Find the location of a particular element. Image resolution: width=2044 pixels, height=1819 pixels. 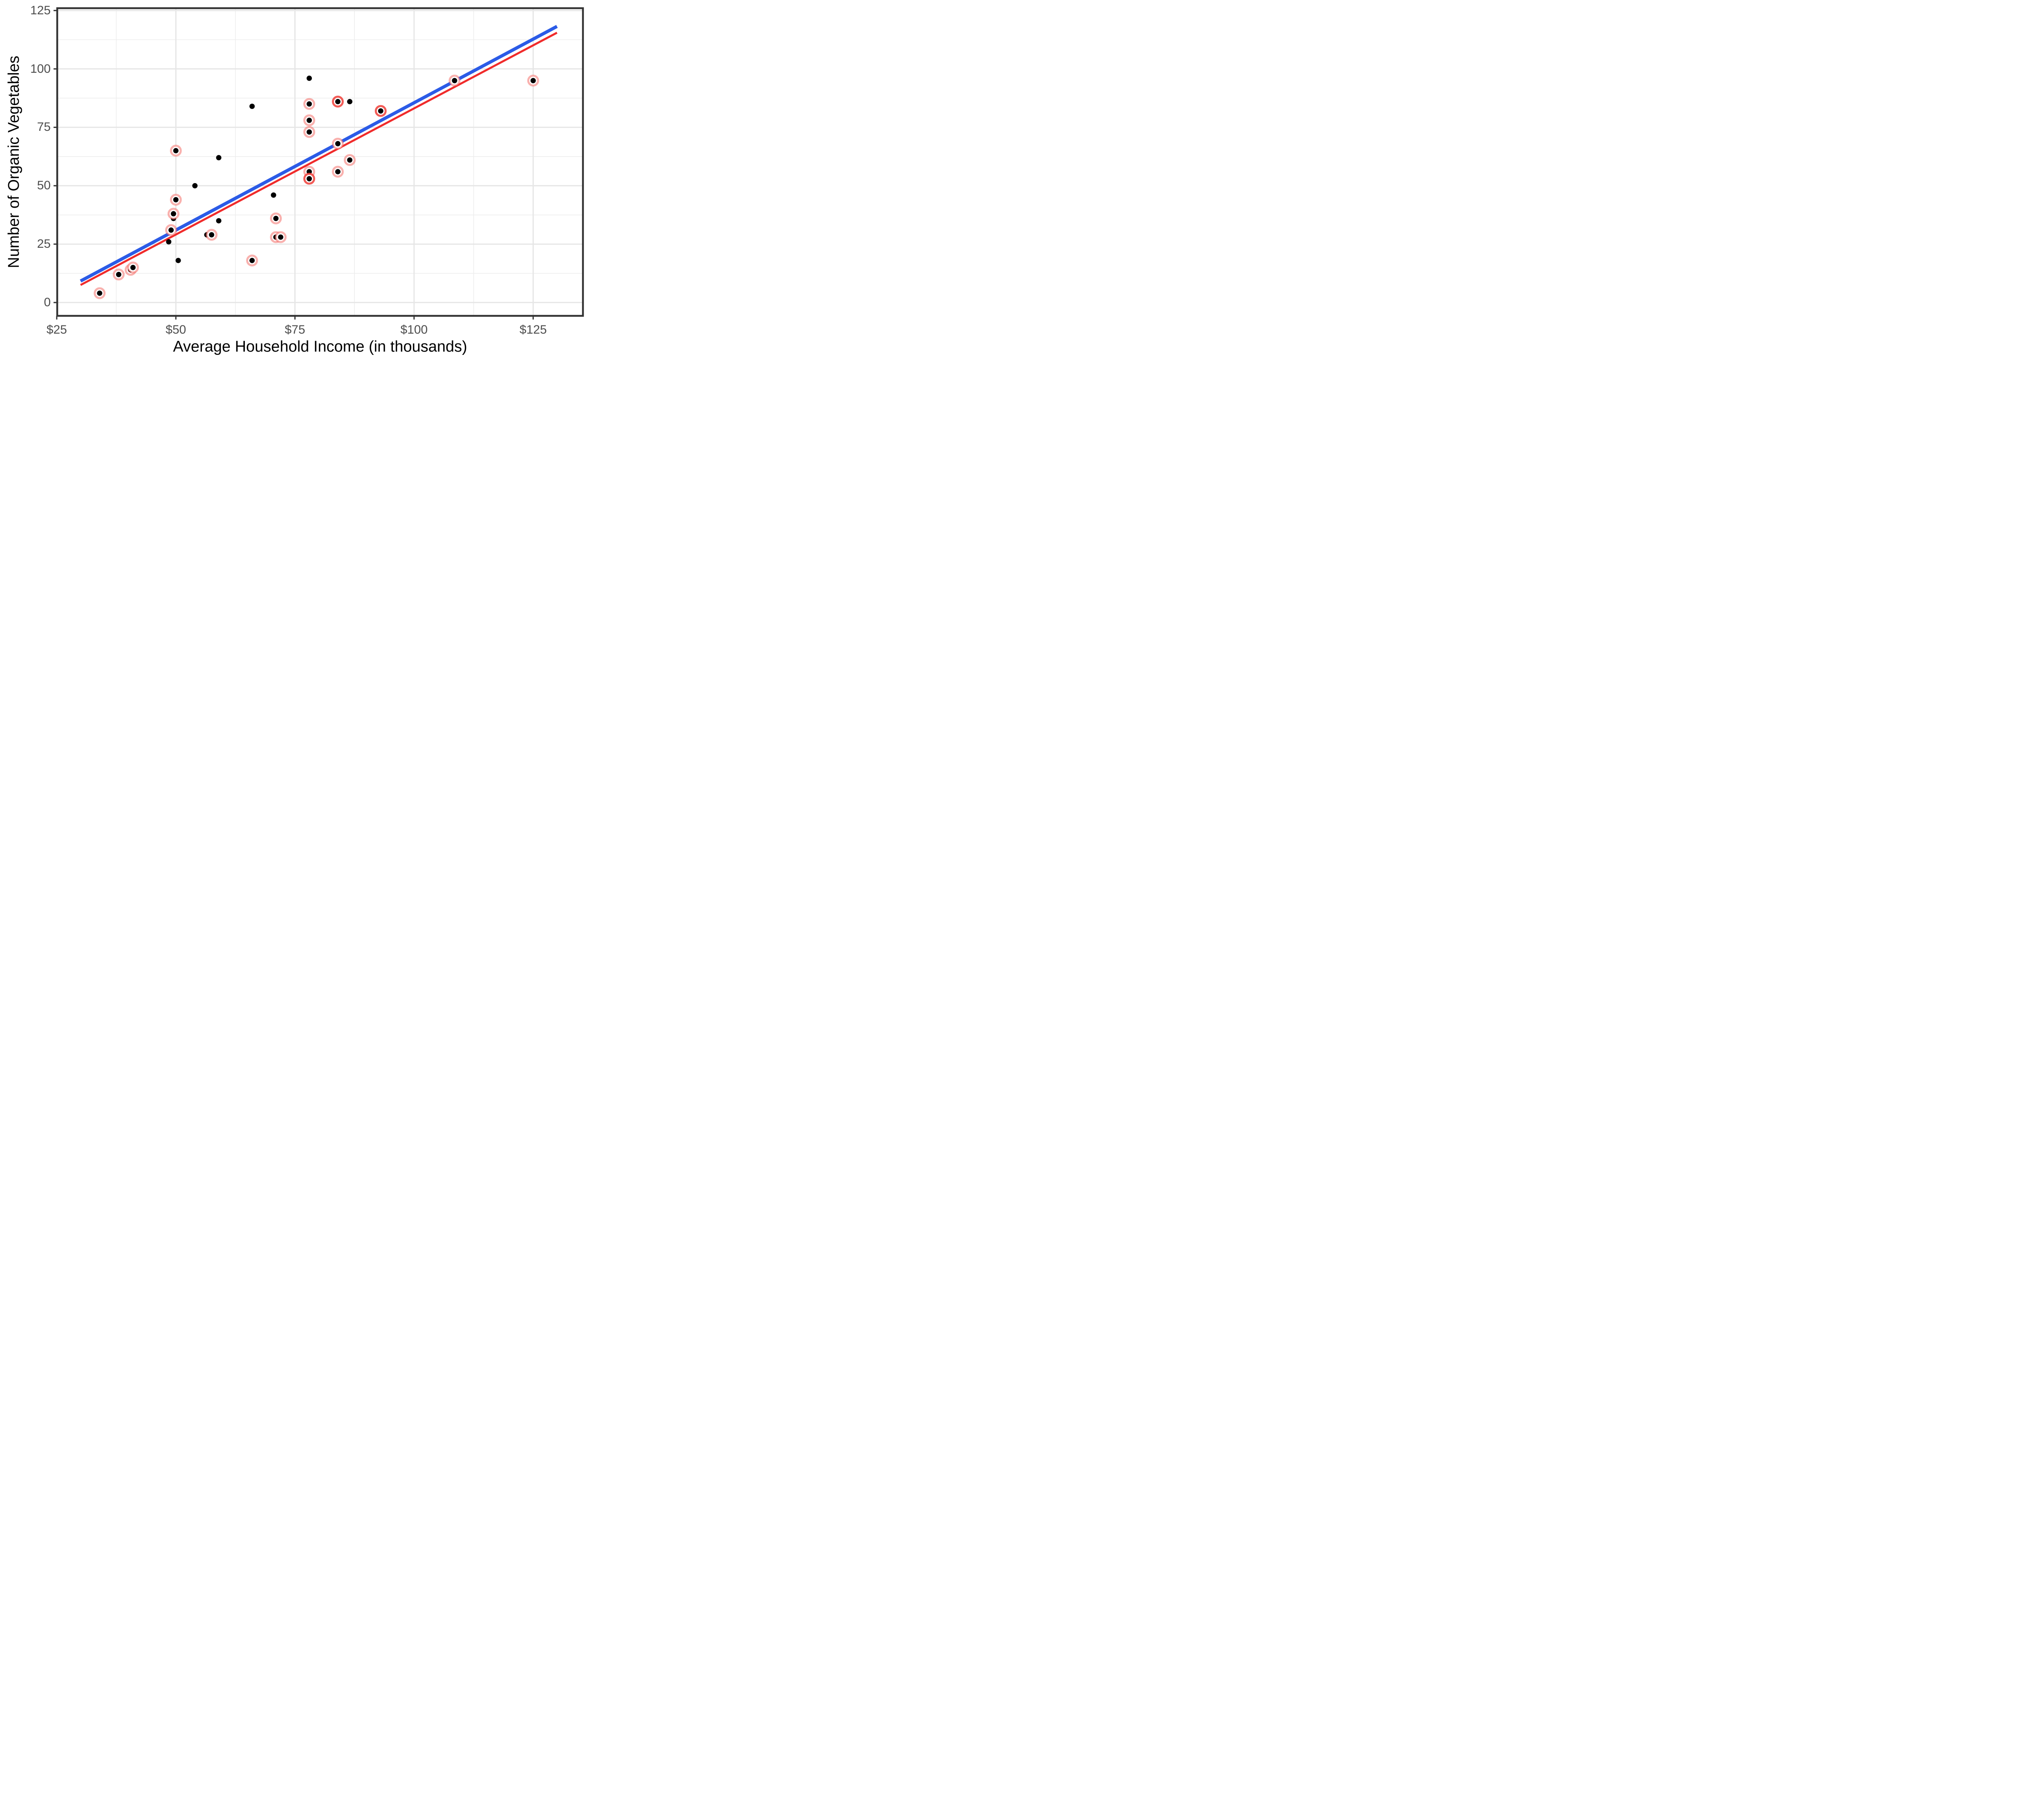

y-tick-label: 25 is located at coordinates (44, 244).